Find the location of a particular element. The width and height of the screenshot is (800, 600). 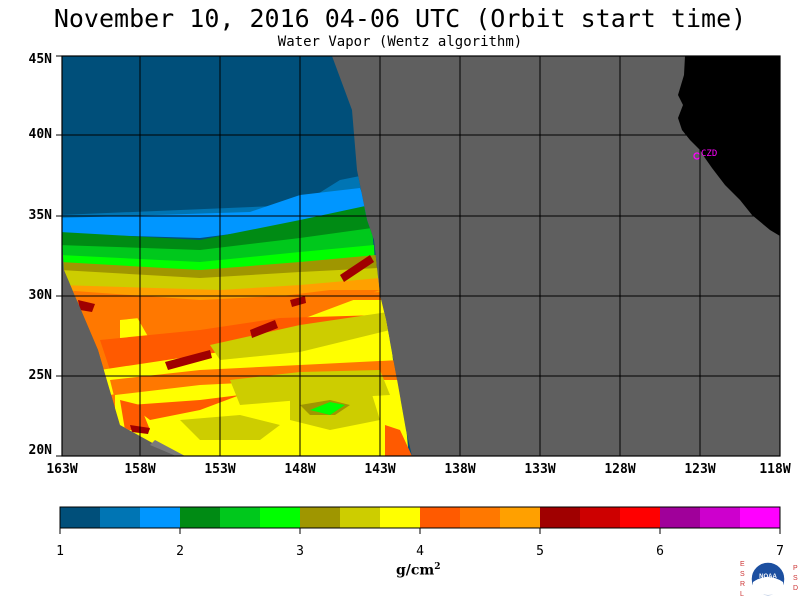

logo-right-letters: P is located at coordinates (795, 568).